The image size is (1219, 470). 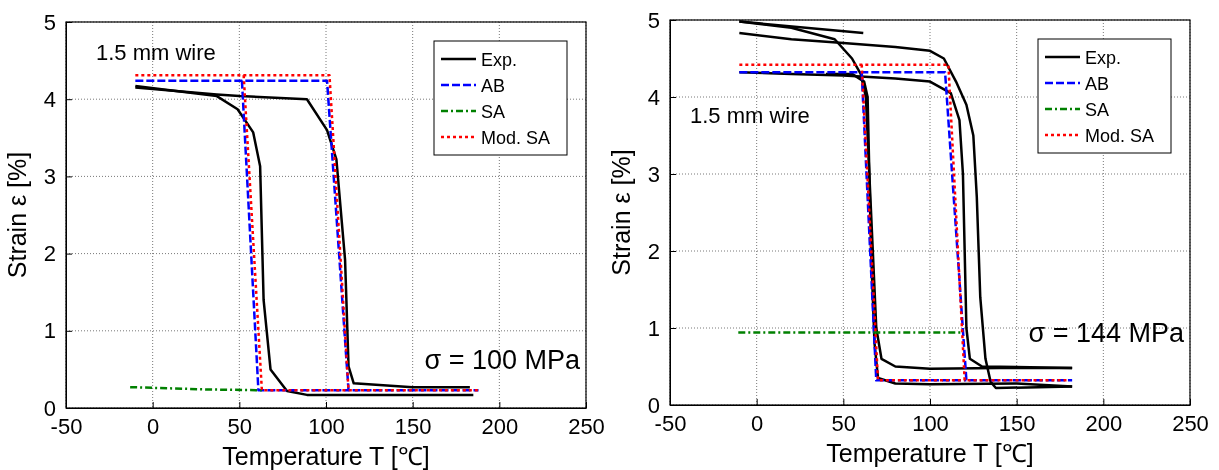 What do you see at coordinates (502, 360) in the screenshot?
I see `annotation: σ = 100 MPa` at bounding box center [502, 360].